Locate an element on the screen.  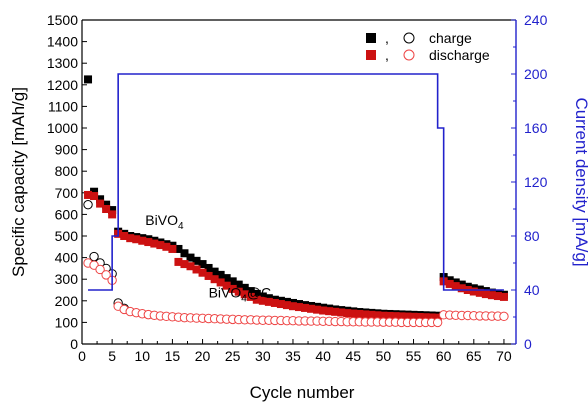
legend-label-discharge: discharge is located at coordinates (459, 55).